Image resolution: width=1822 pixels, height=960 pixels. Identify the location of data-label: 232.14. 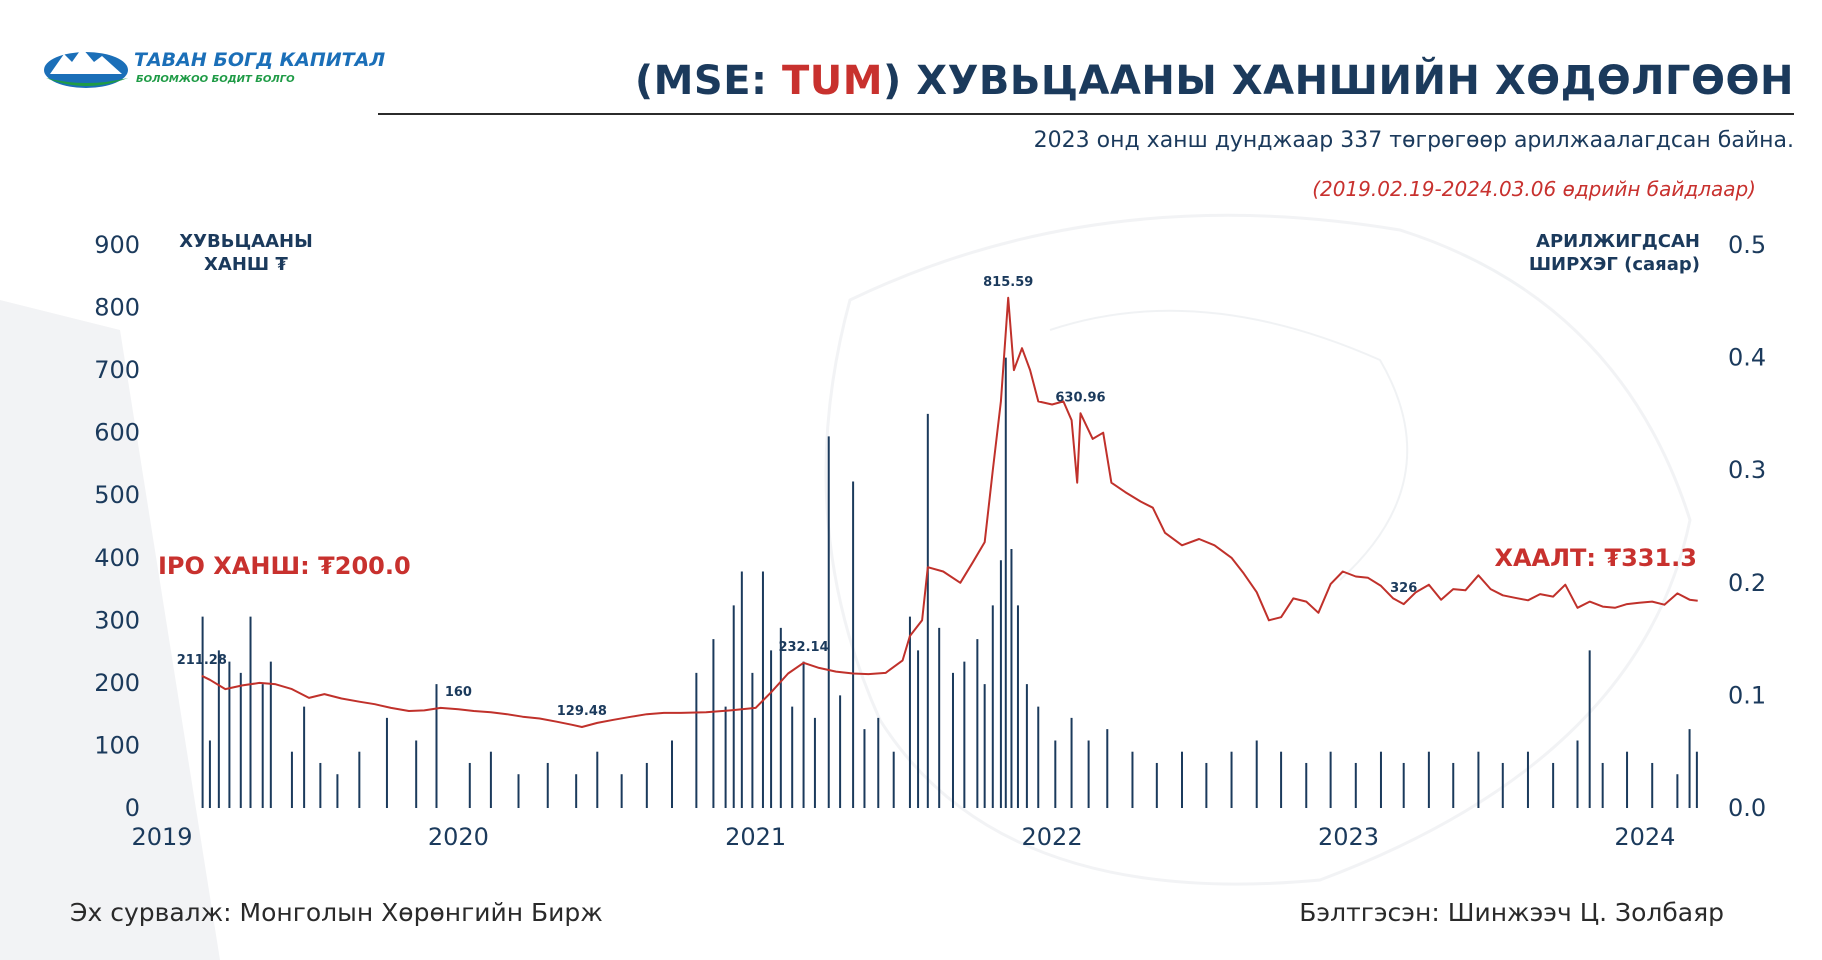
(803, 647).